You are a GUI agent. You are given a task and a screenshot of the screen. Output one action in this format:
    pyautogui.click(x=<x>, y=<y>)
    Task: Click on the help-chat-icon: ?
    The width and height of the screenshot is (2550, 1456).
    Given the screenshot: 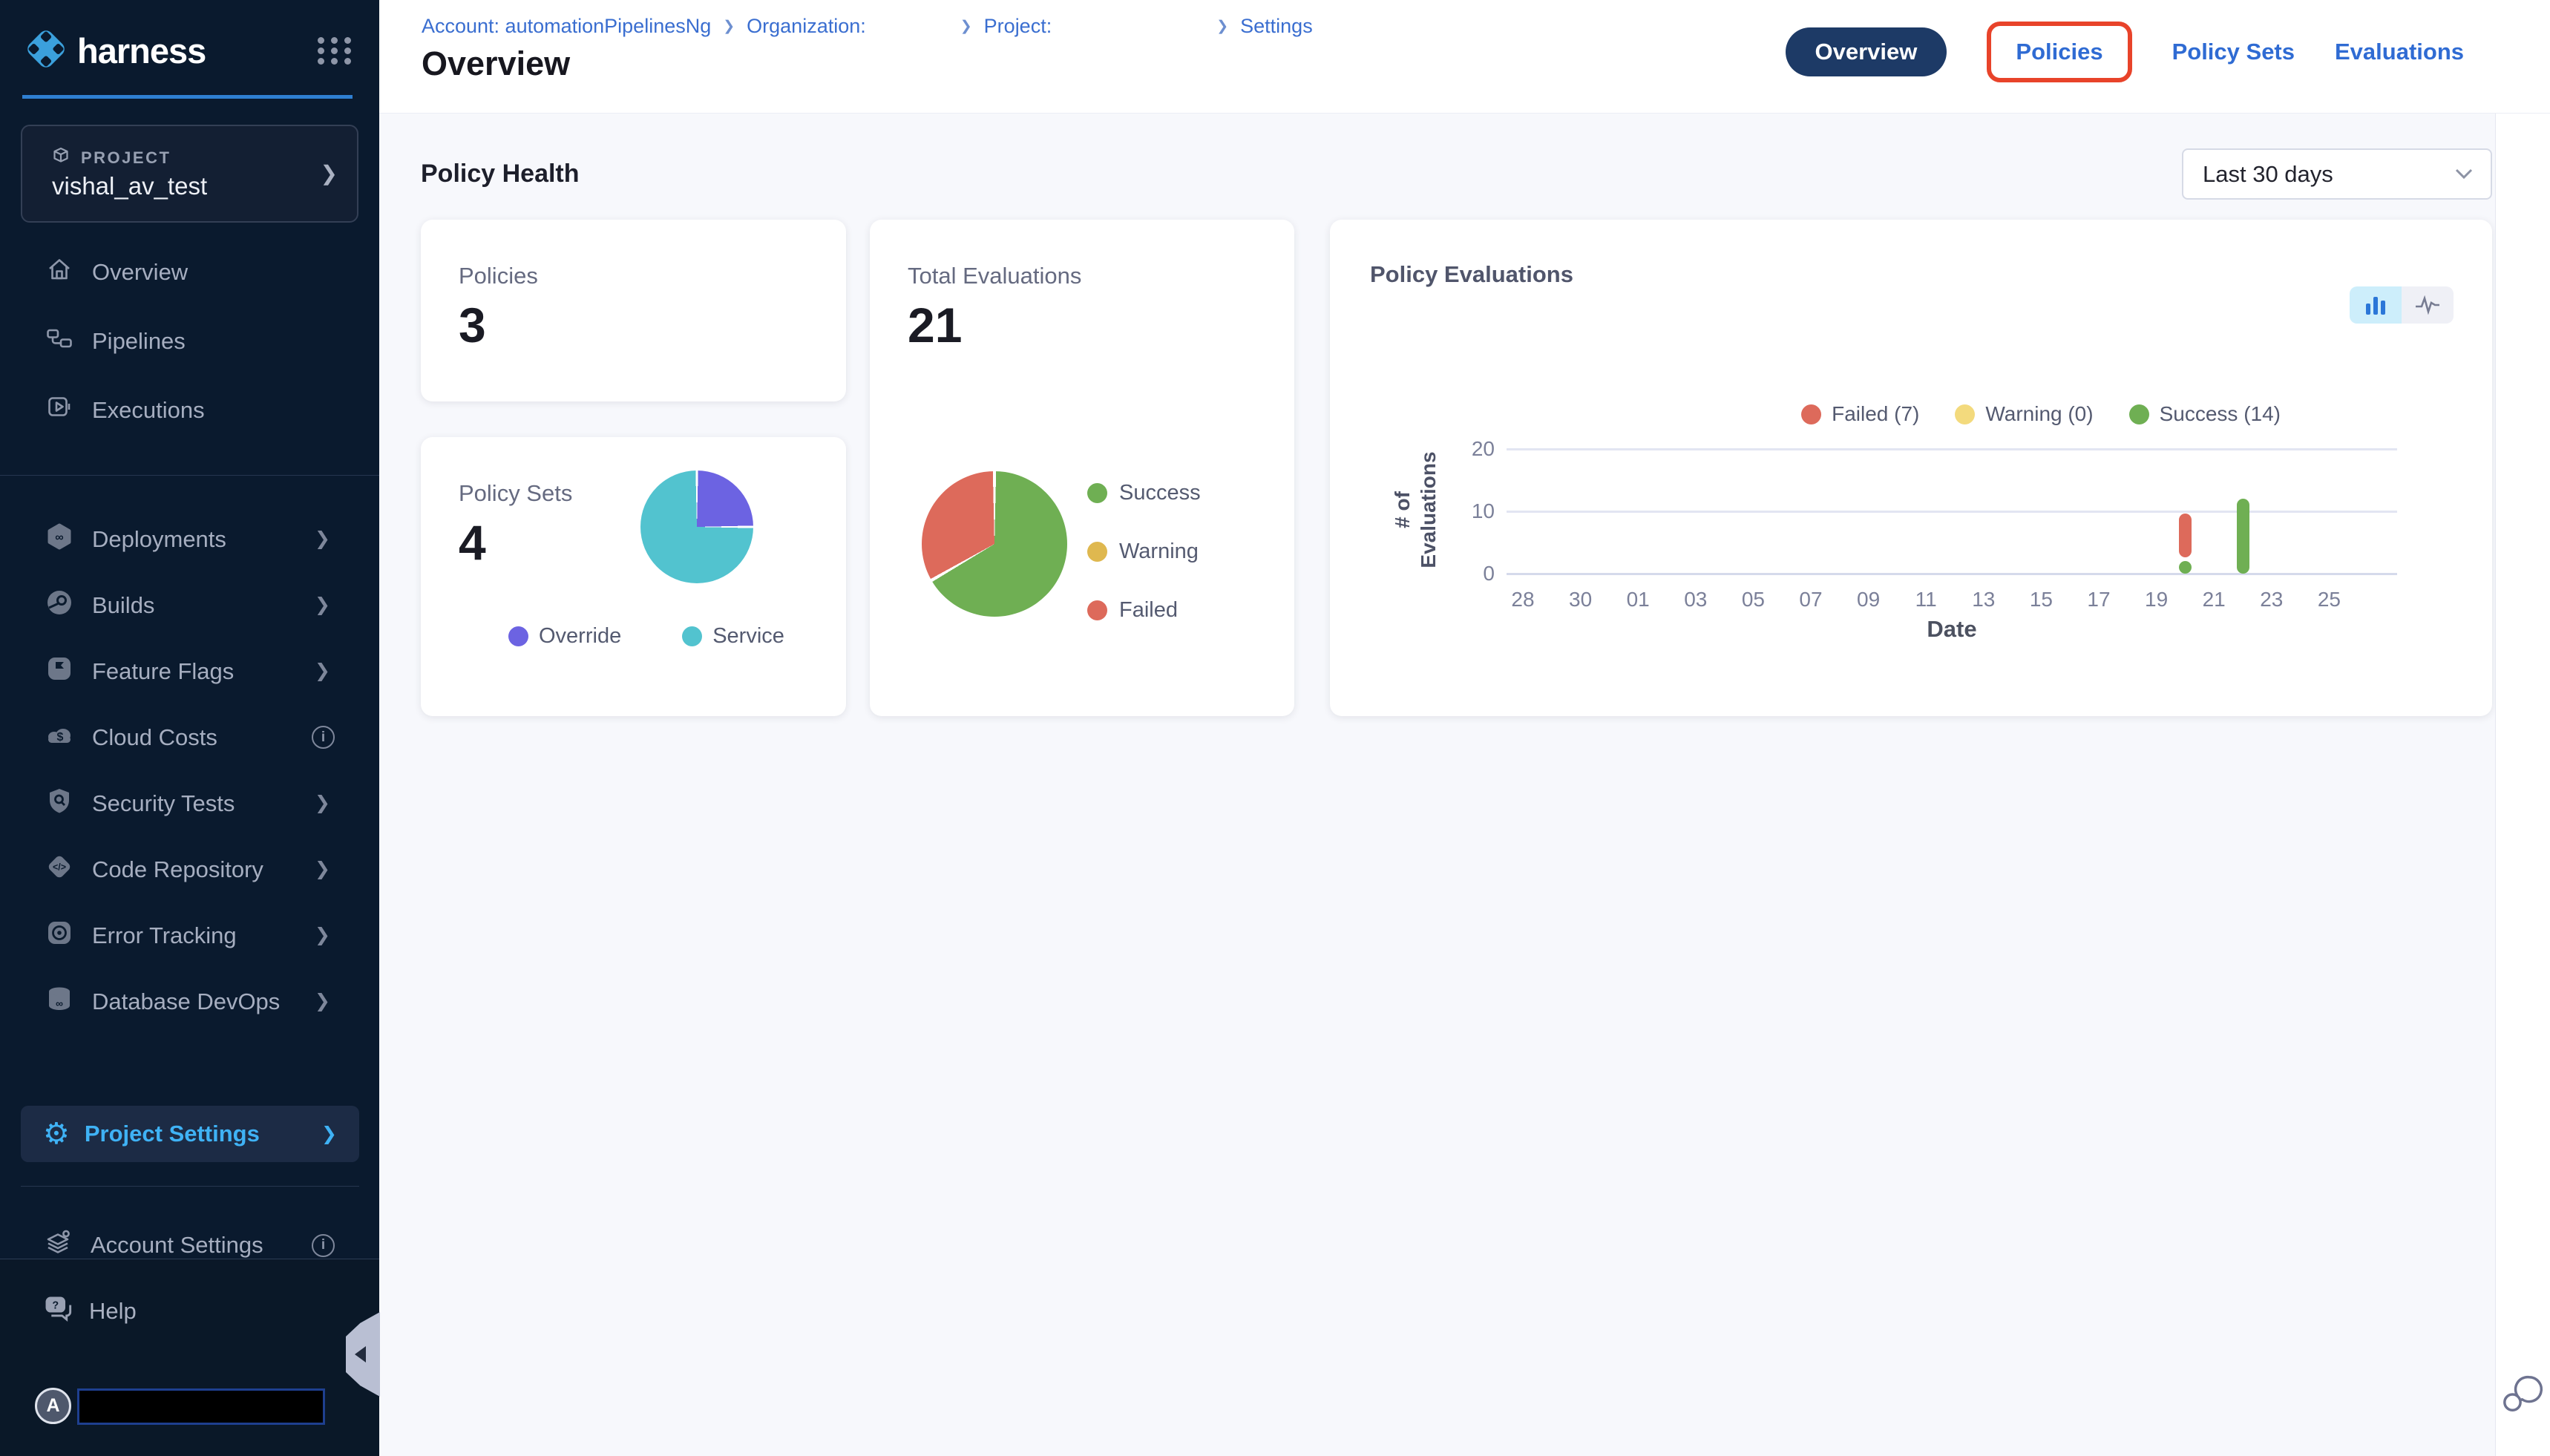 What is the action you would take?
    pyautogui.click(x=57, y=1311)
    